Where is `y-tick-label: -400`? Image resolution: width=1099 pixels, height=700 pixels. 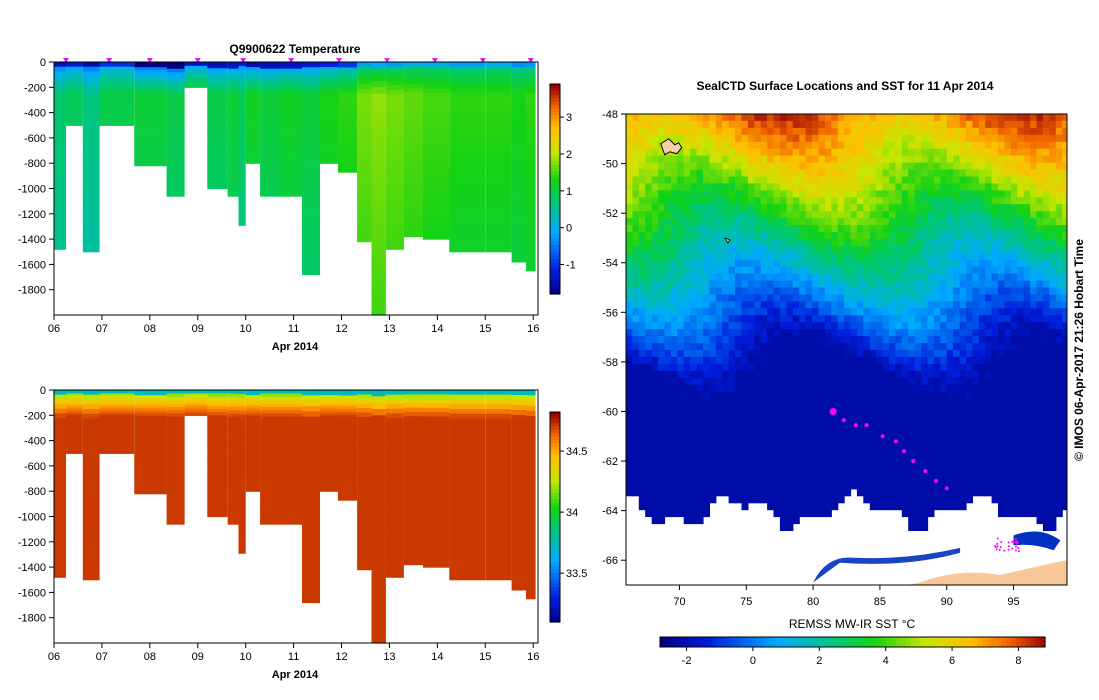 y-tick-label: -400 is located at coordinates (35, 442).